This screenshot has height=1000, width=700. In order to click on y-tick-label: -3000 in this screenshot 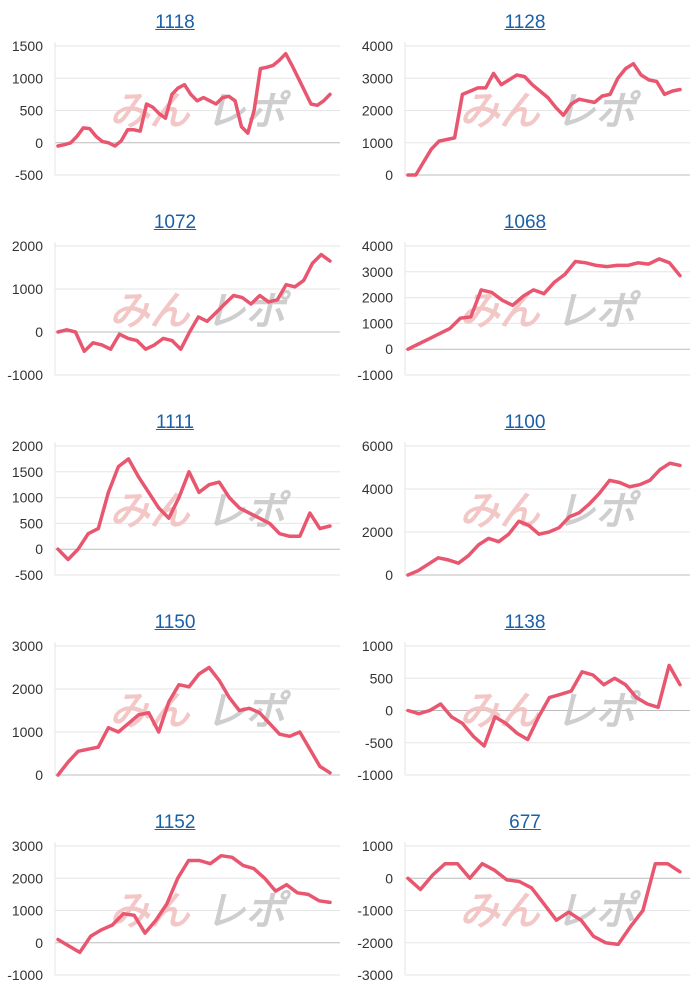, I will do `click(375, 975)`.